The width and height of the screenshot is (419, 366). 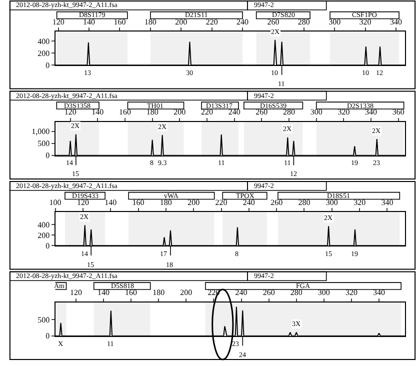 What do you see at coordinates (55, 202) in the screenshot?
I see `x-tick-label: 100` at bounding box center [55, 202].